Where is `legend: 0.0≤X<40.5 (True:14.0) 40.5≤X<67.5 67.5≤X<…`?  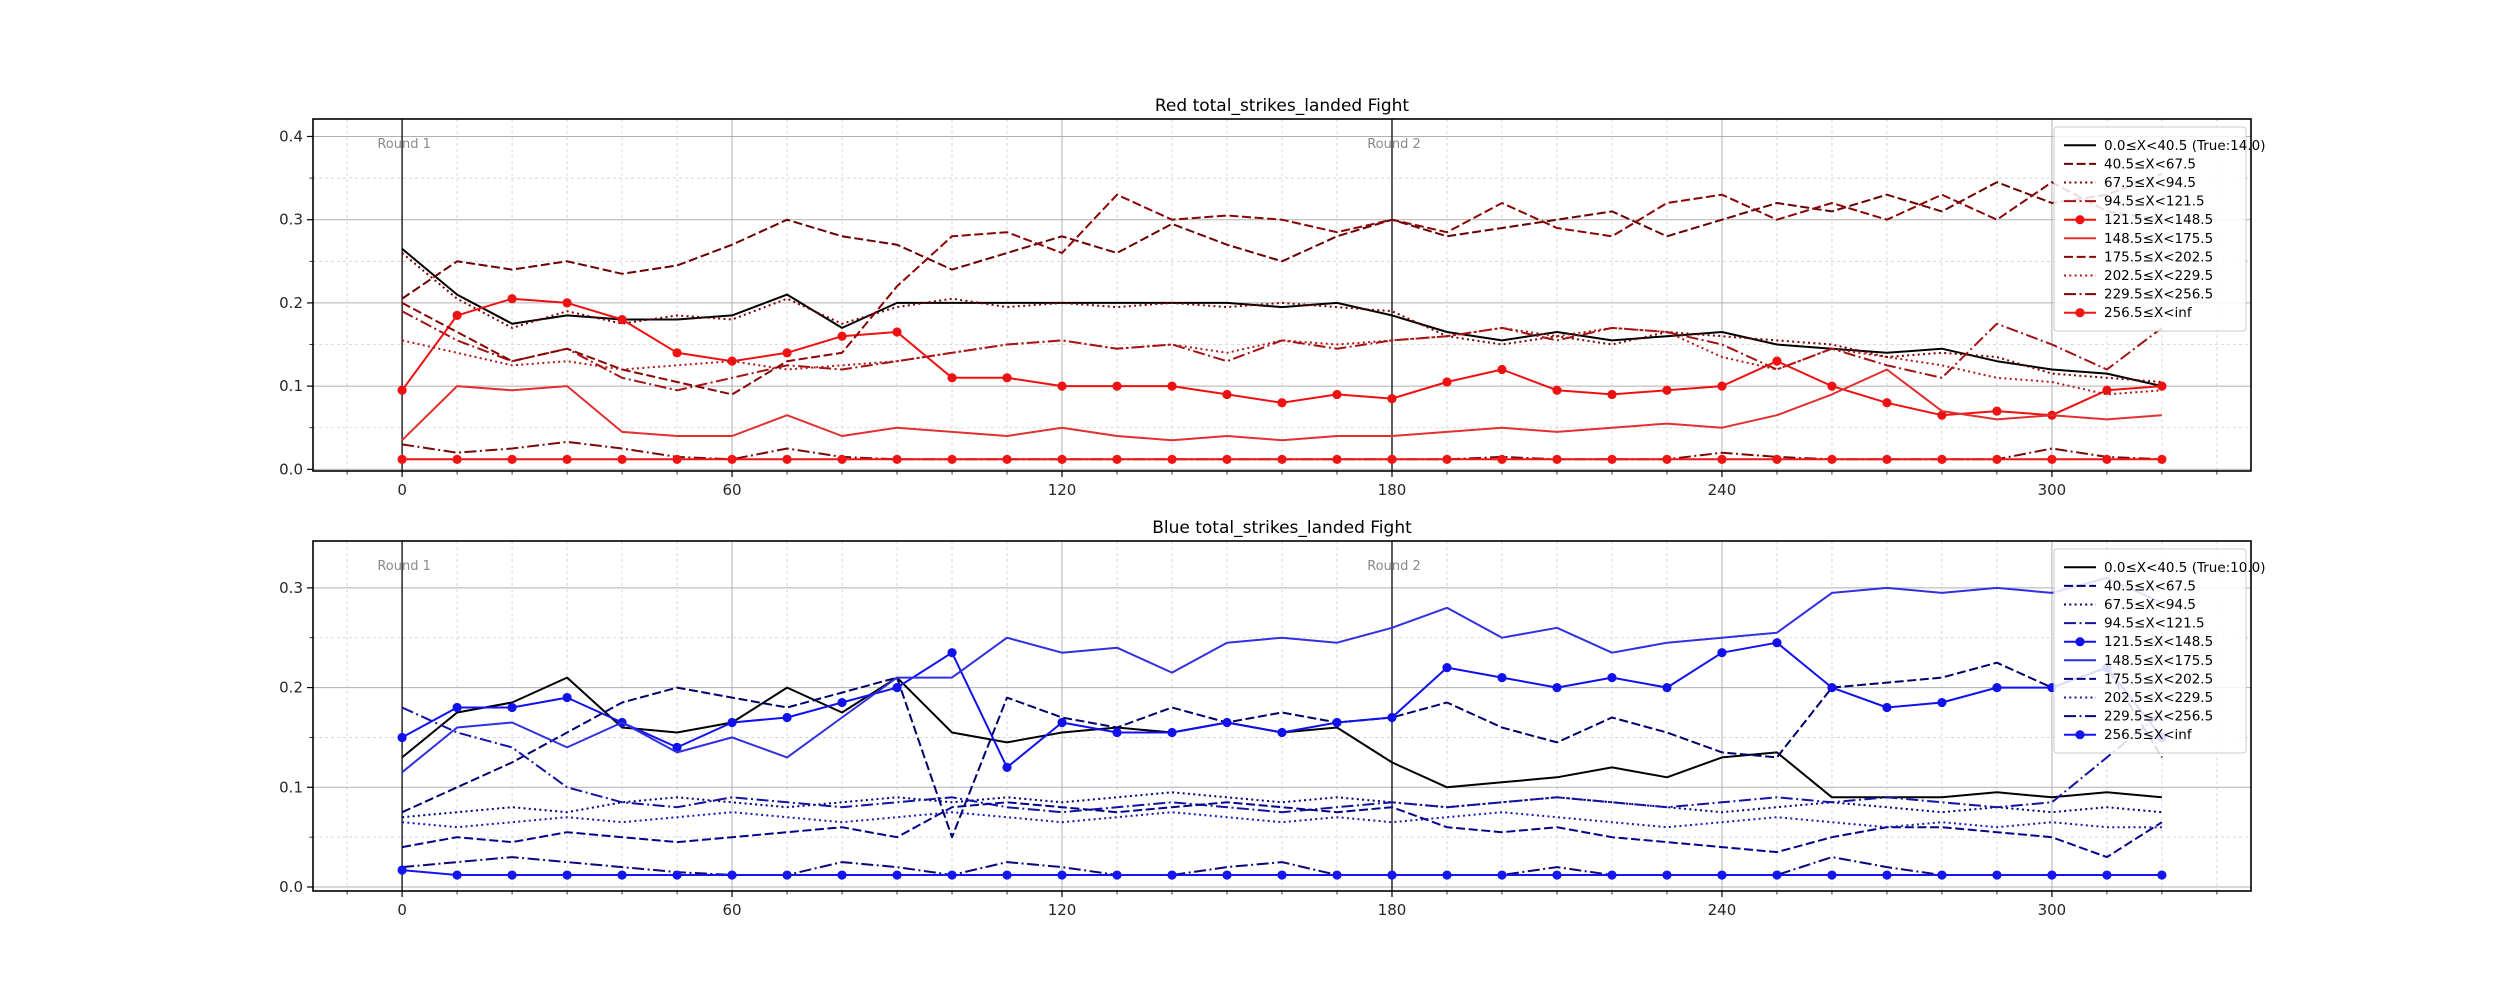 legend: 0.0≤X<40.5 (True:14.0) 40.5≤X<67.5 67.5≤X<… is located at coordinates (2159, 229).